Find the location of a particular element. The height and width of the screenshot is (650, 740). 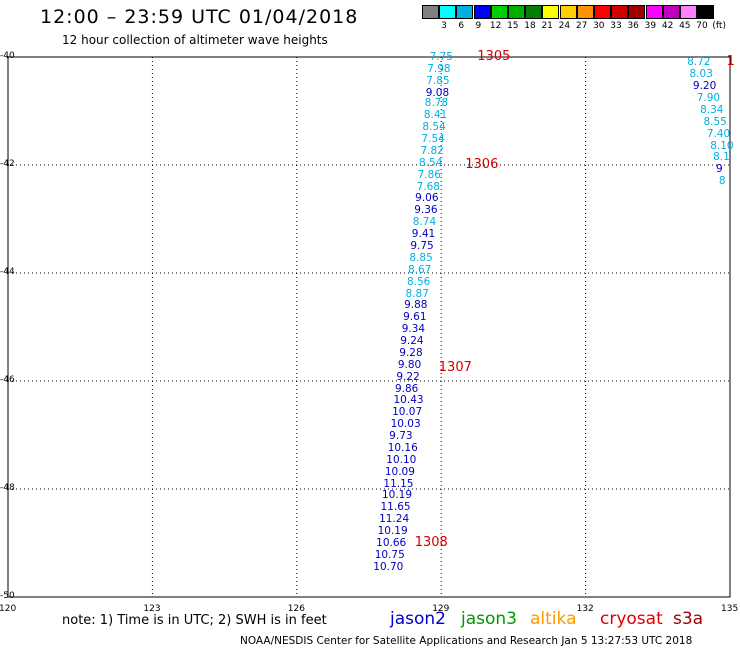

rev-number-label: 1305 is located at coordinates (494, 56).